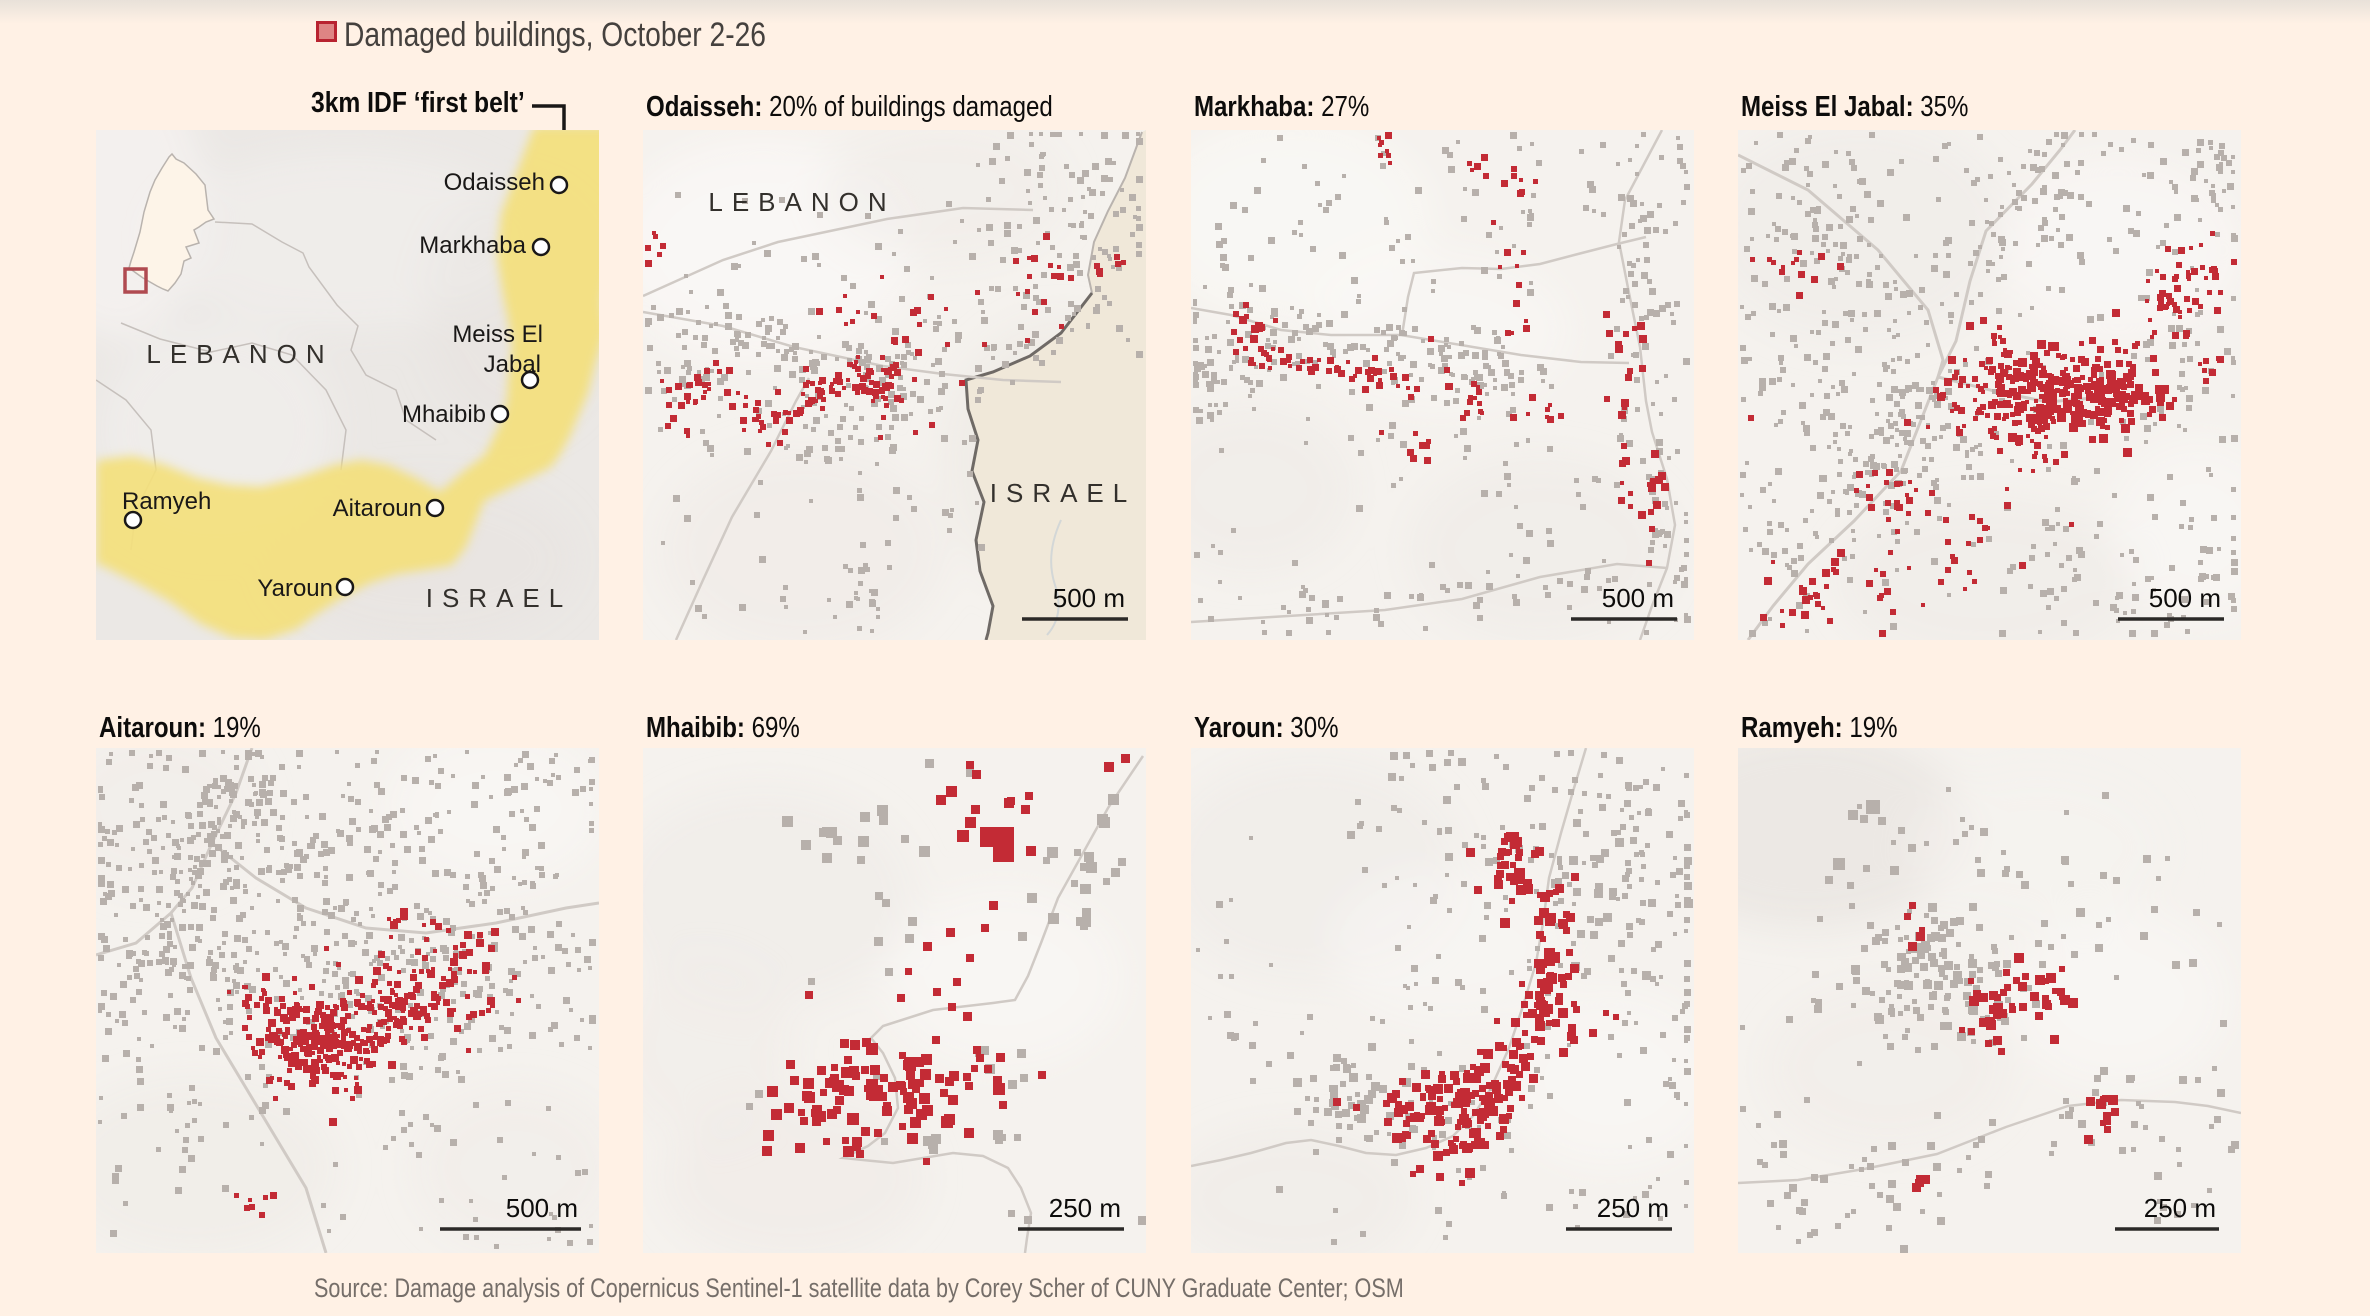 This screenshot has width=2370, height=1316. Describe the element at coordinates (497, 334) in the screenshot. I see `svg-text: Meiss El` at that location.